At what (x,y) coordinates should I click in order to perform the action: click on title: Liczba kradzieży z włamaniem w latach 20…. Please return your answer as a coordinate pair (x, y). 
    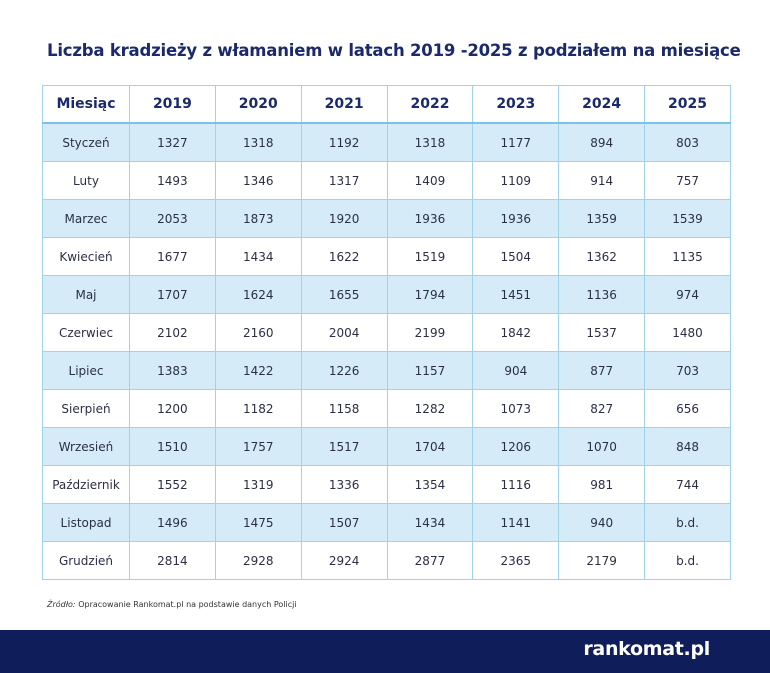
    Looking at the image, I should click on (394, 50).